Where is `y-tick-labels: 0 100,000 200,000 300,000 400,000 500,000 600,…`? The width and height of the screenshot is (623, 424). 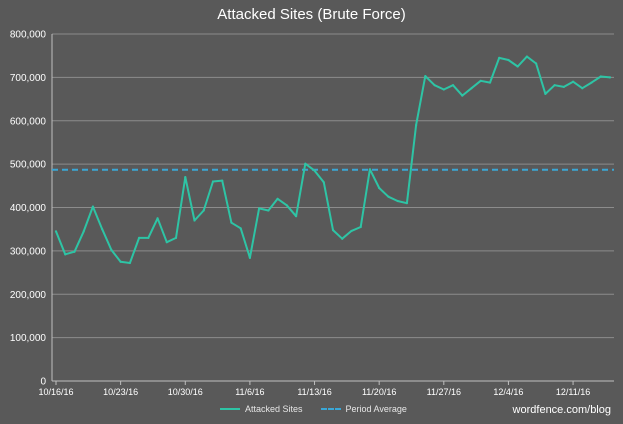 y-tick-labels: 0 100,000 200,000 300,000 400,000 500,000 600,… is located at coordinates (28, 209).